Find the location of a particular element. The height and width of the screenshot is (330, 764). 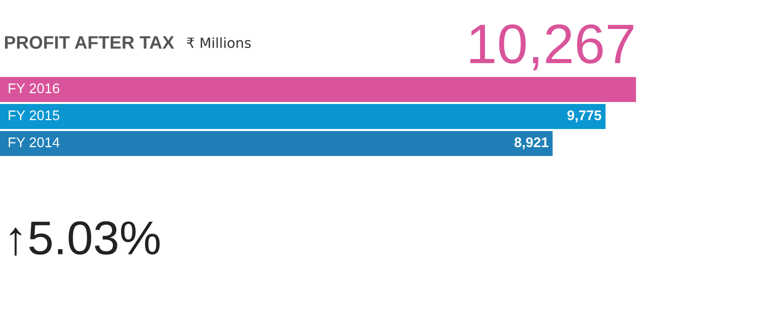

data-label: 9,775 is located at coordinates (584, 116).